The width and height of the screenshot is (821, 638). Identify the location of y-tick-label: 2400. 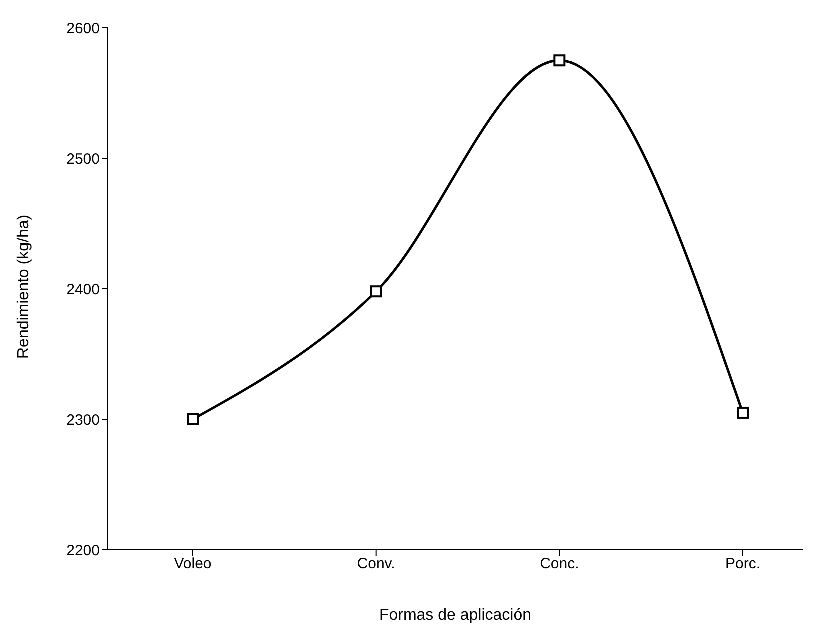
(83, 289).